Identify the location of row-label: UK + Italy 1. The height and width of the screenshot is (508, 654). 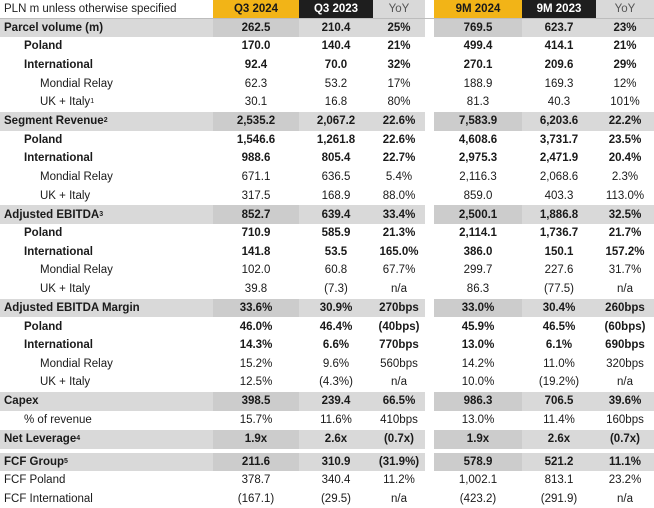
(67, 102).